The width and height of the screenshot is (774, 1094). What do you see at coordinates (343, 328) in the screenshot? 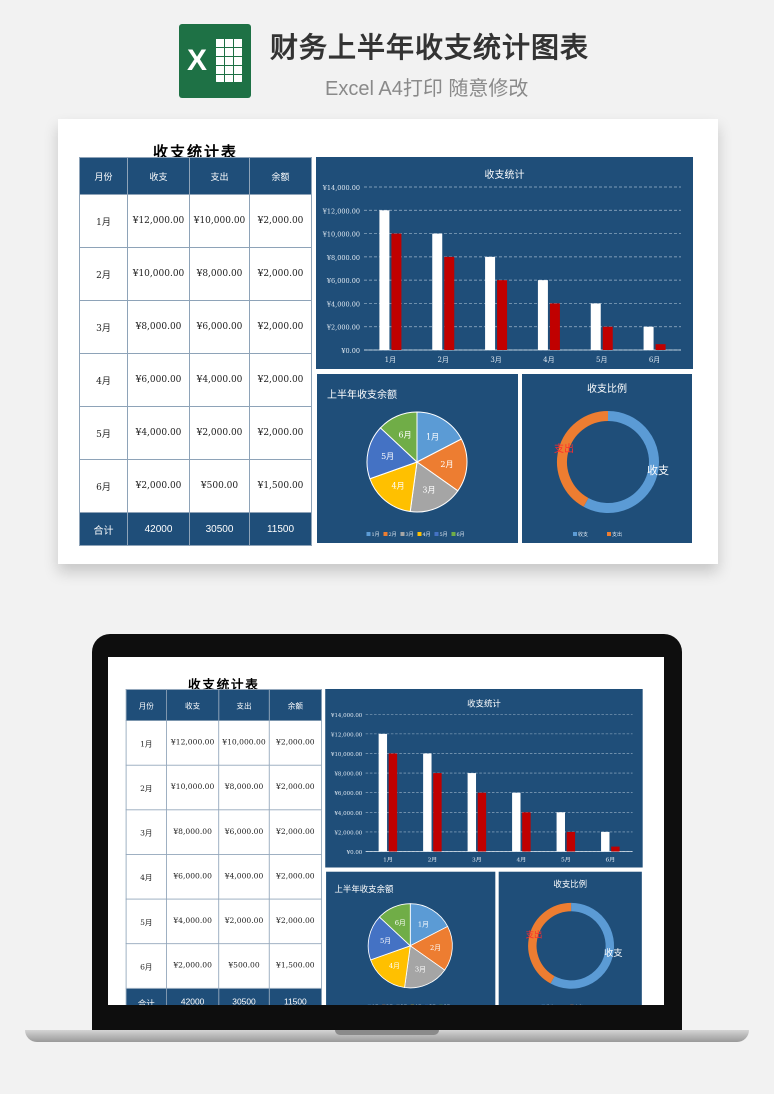
I see `y-tick-label: ¥2,000.00` at bounding box center [343, 328].